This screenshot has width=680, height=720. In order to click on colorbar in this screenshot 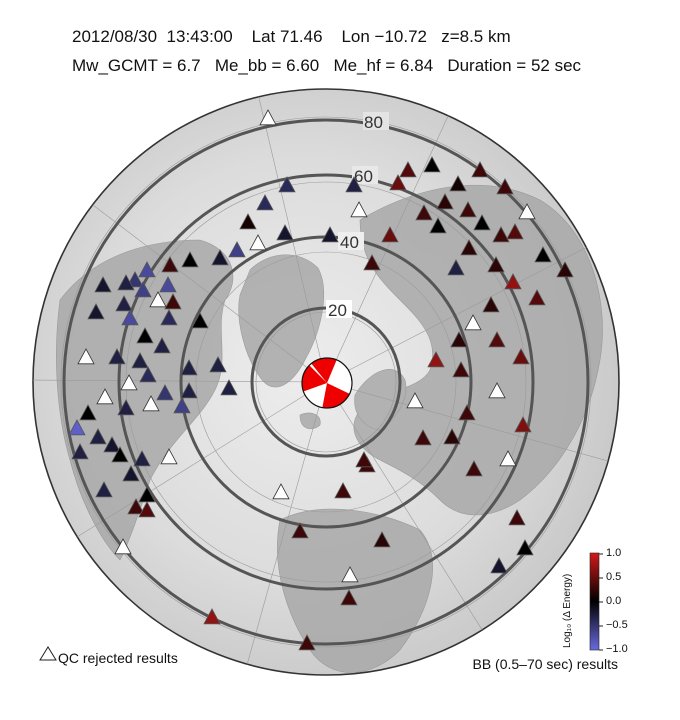, I will do `click(596, 601)`.